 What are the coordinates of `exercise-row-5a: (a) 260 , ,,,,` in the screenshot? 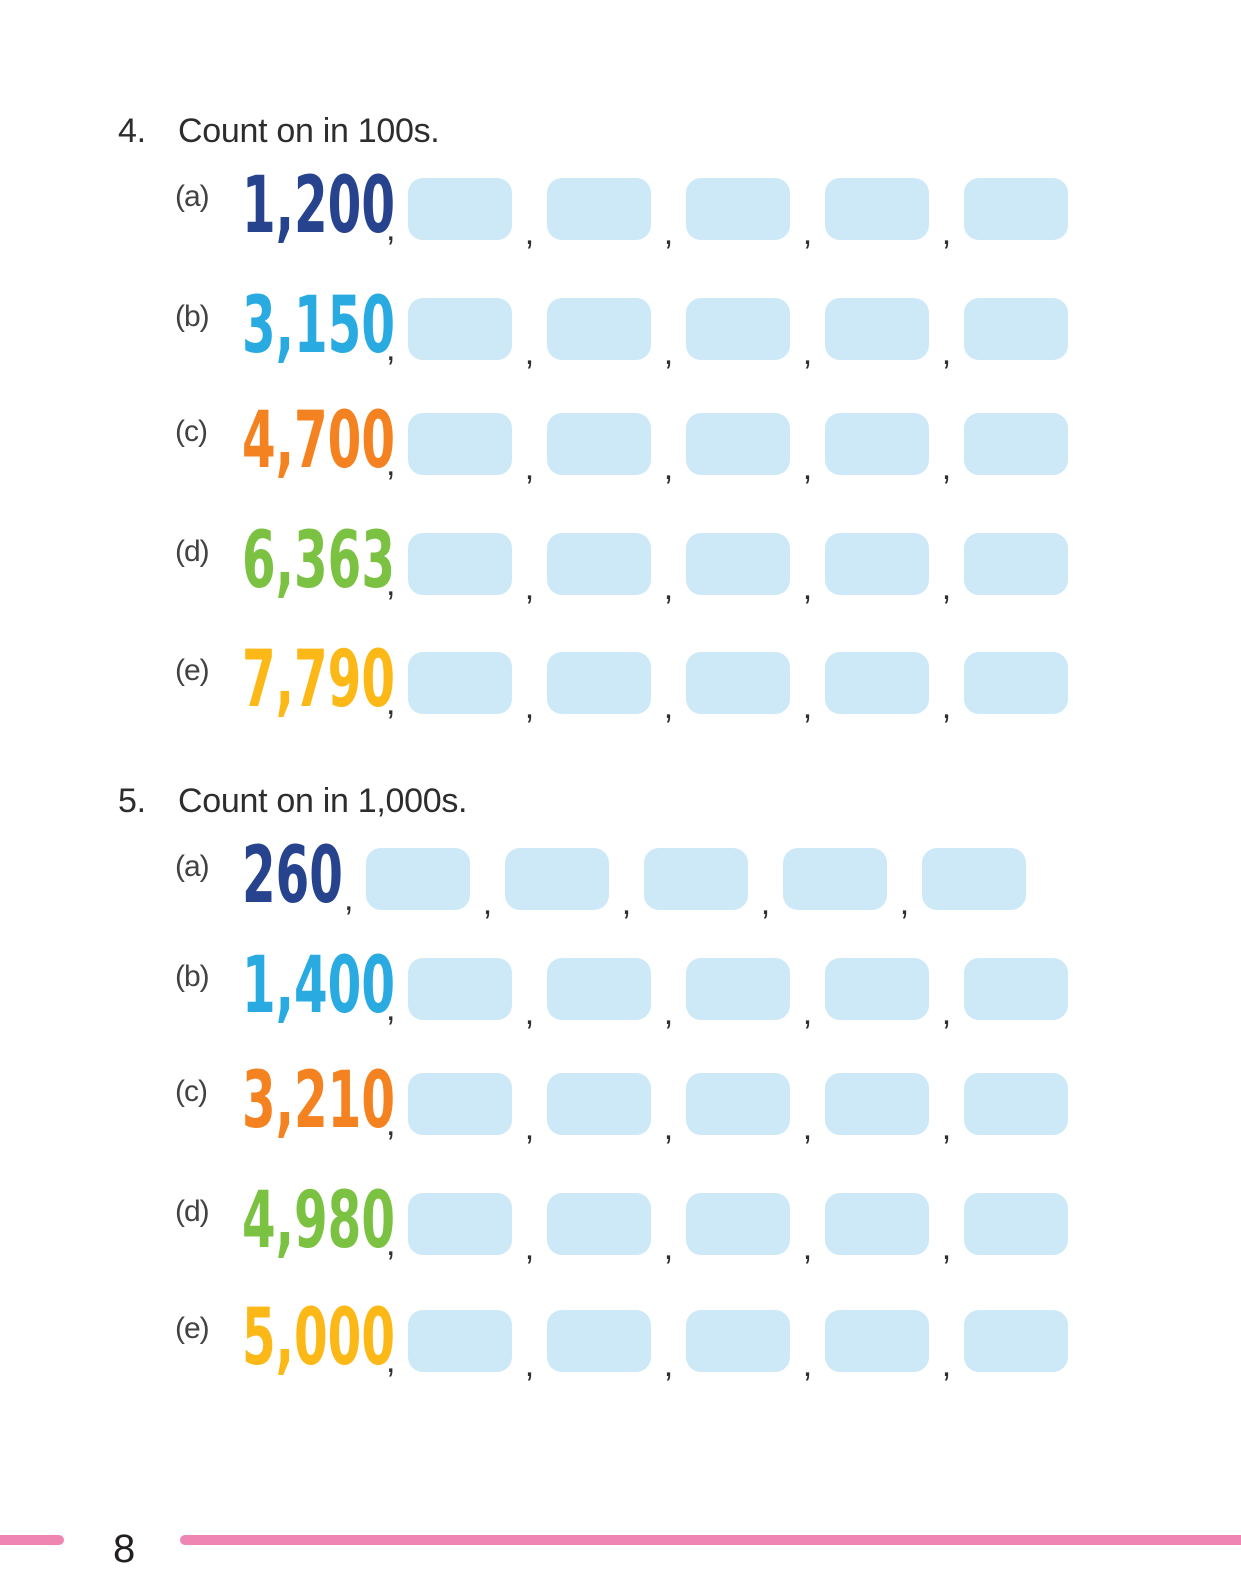 It's located at (680, 878).